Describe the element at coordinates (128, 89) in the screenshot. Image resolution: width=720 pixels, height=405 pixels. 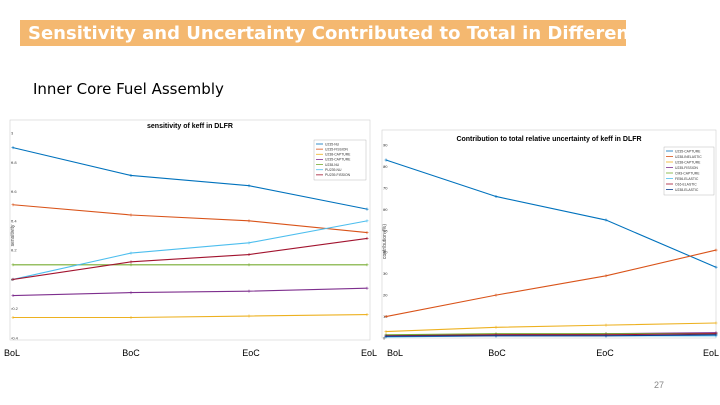
I see `slide-subtitle: Inner Core Fuel Assembly` at that location.